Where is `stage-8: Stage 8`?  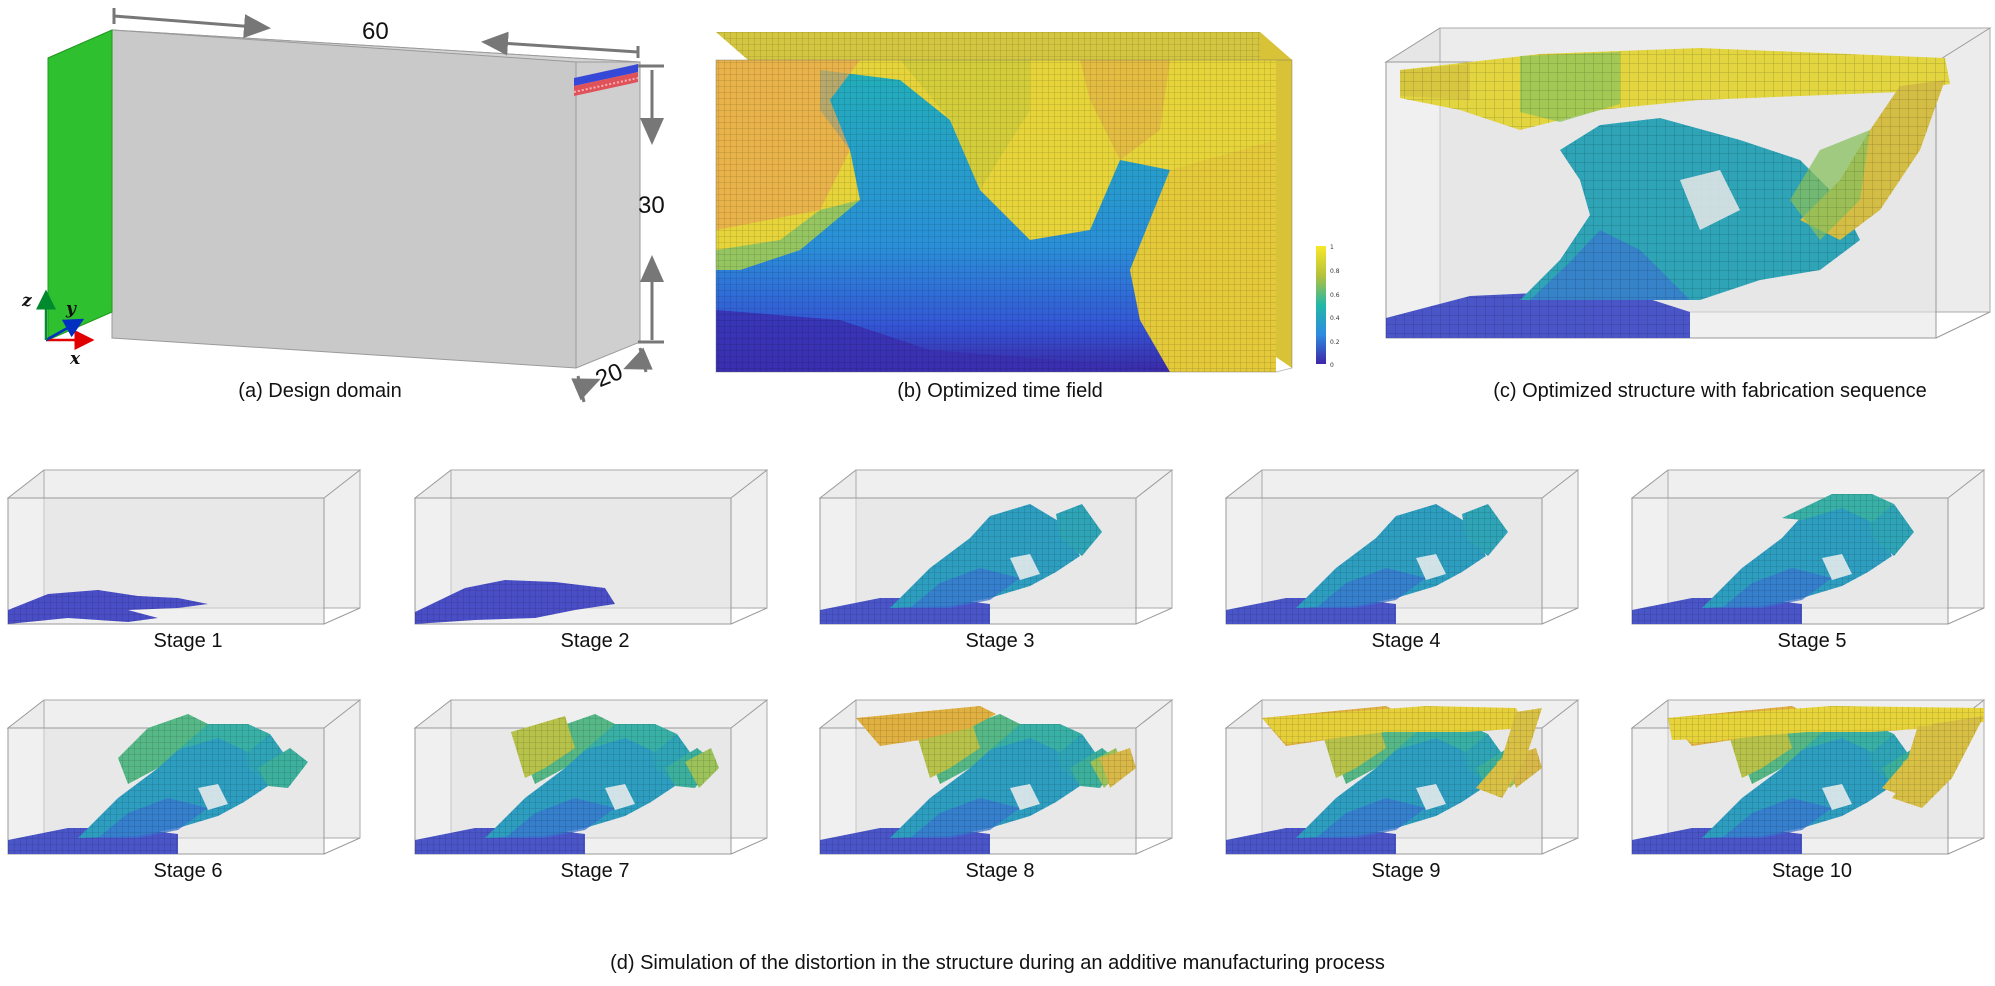 stage-8: Stage 8 is located at coordinates (999, 788).